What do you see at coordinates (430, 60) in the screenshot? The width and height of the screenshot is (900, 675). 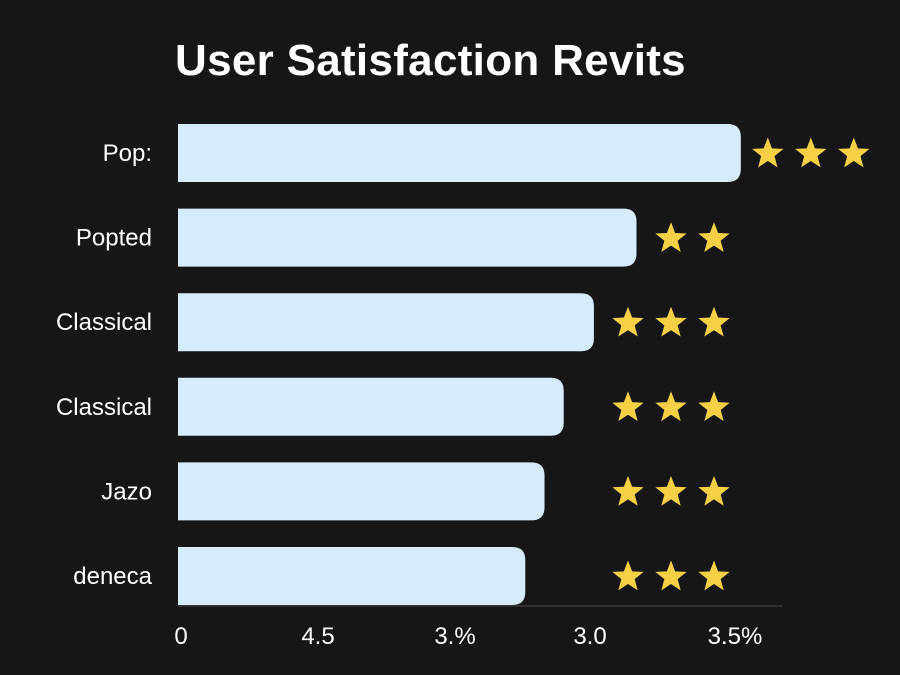 I see `chart-title: User Satisfaction Revits` at bounding box center [430, 60].